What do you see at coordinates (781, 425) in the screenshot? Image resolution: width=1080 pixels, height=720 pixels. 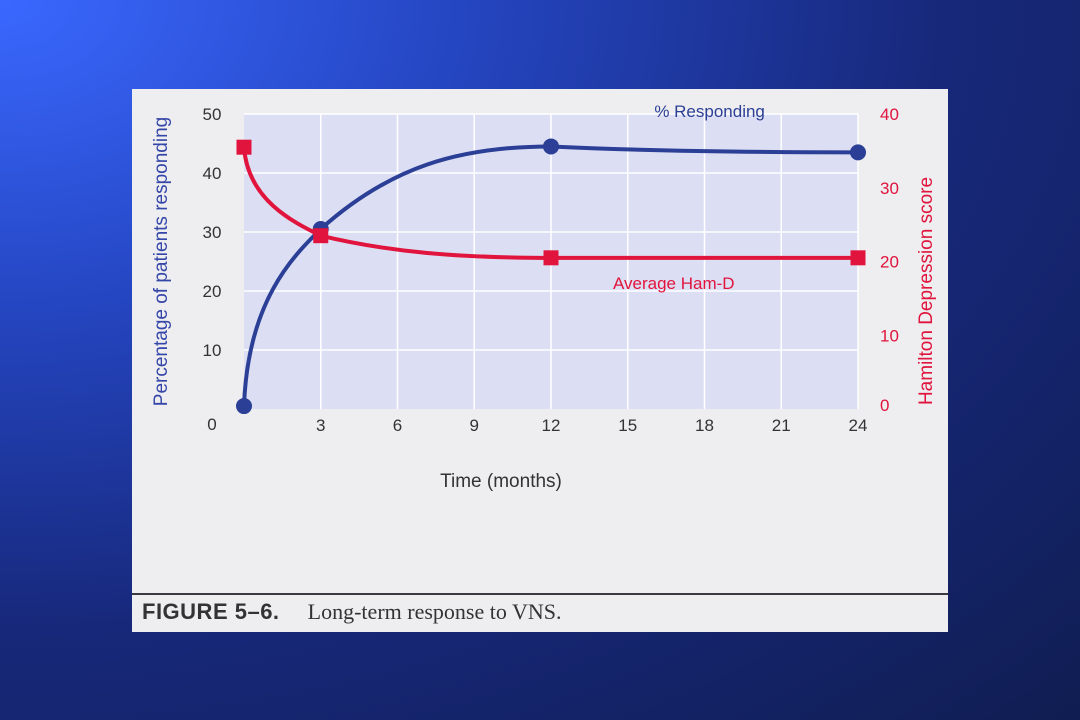 I see `x-tick-label: 21` at bounding box center [781, 425].